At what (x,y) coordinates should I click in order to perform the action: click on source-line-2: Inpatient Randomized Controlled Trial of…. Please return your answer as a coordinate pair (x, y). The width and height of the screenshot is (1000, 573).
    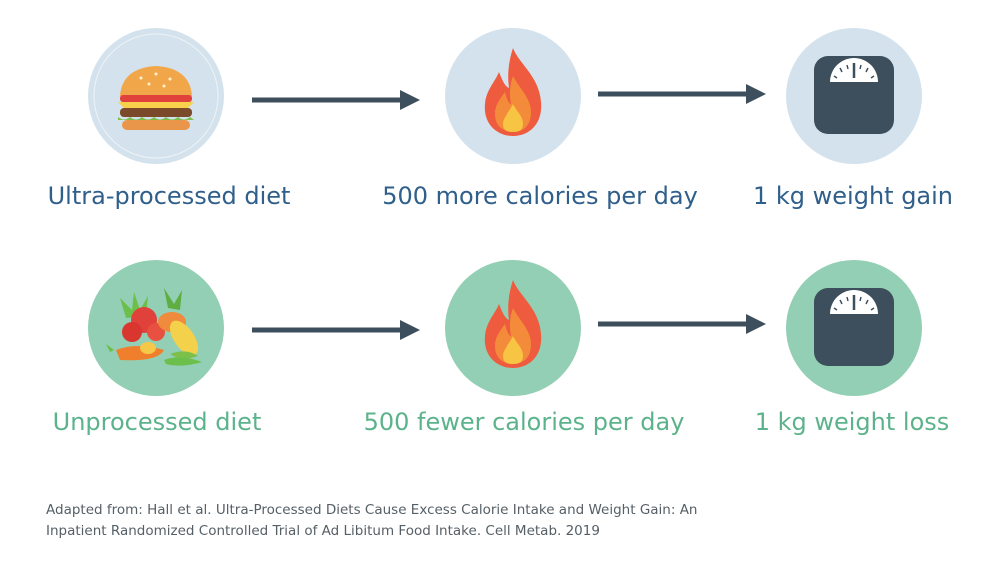
    Looking at the image, I should click on (323, 531).